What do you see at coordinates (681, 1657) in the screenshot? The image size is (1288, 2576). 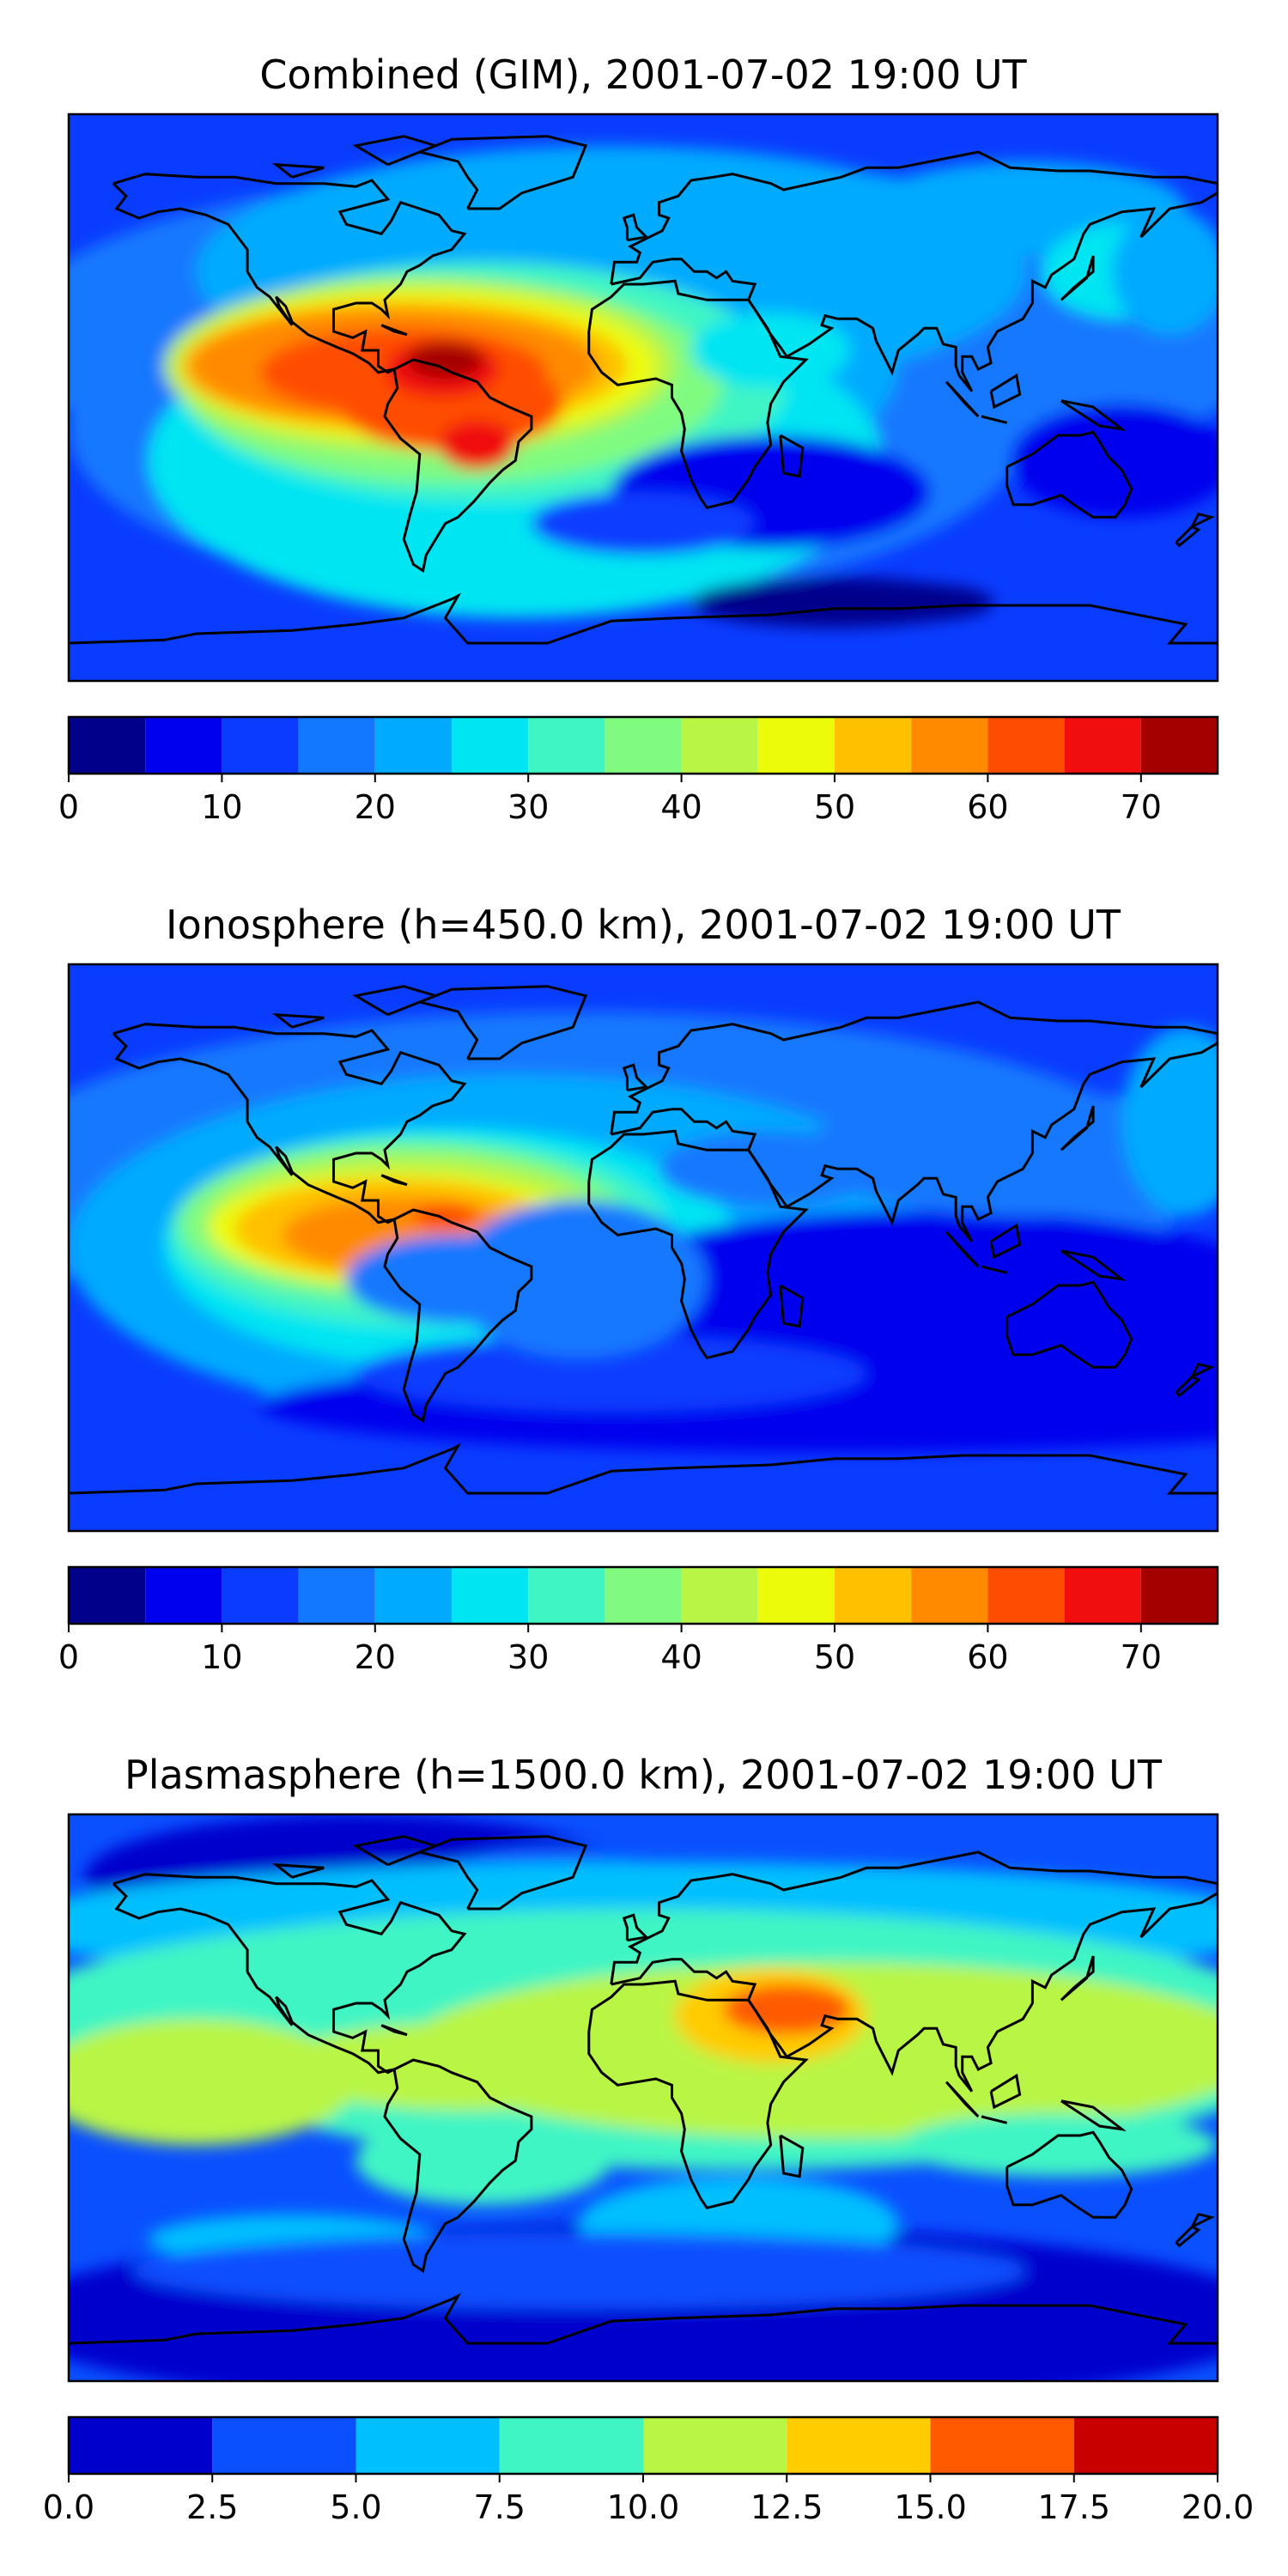 I see `colorbar-tick-label: 40` at bounding box center [681, 1657].